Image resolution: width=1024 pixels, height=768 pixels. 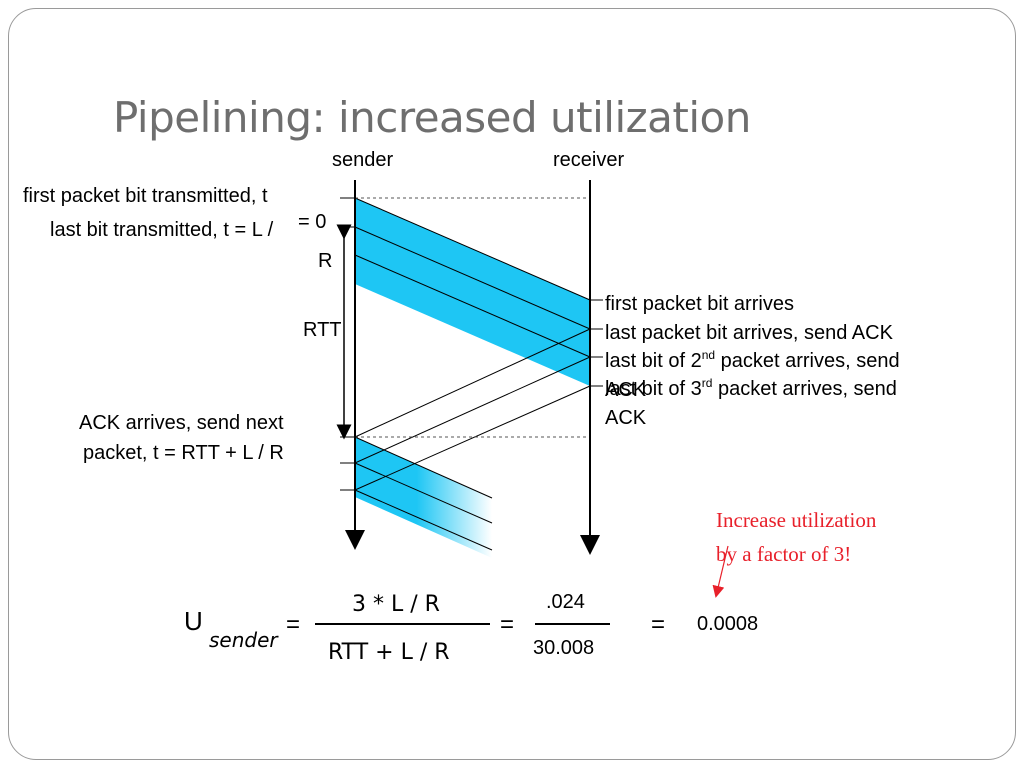 What do you see at coordinates (565, 602) in the screenshot?
I see `formula-num-value: .024` at bounding box center [565, 602].